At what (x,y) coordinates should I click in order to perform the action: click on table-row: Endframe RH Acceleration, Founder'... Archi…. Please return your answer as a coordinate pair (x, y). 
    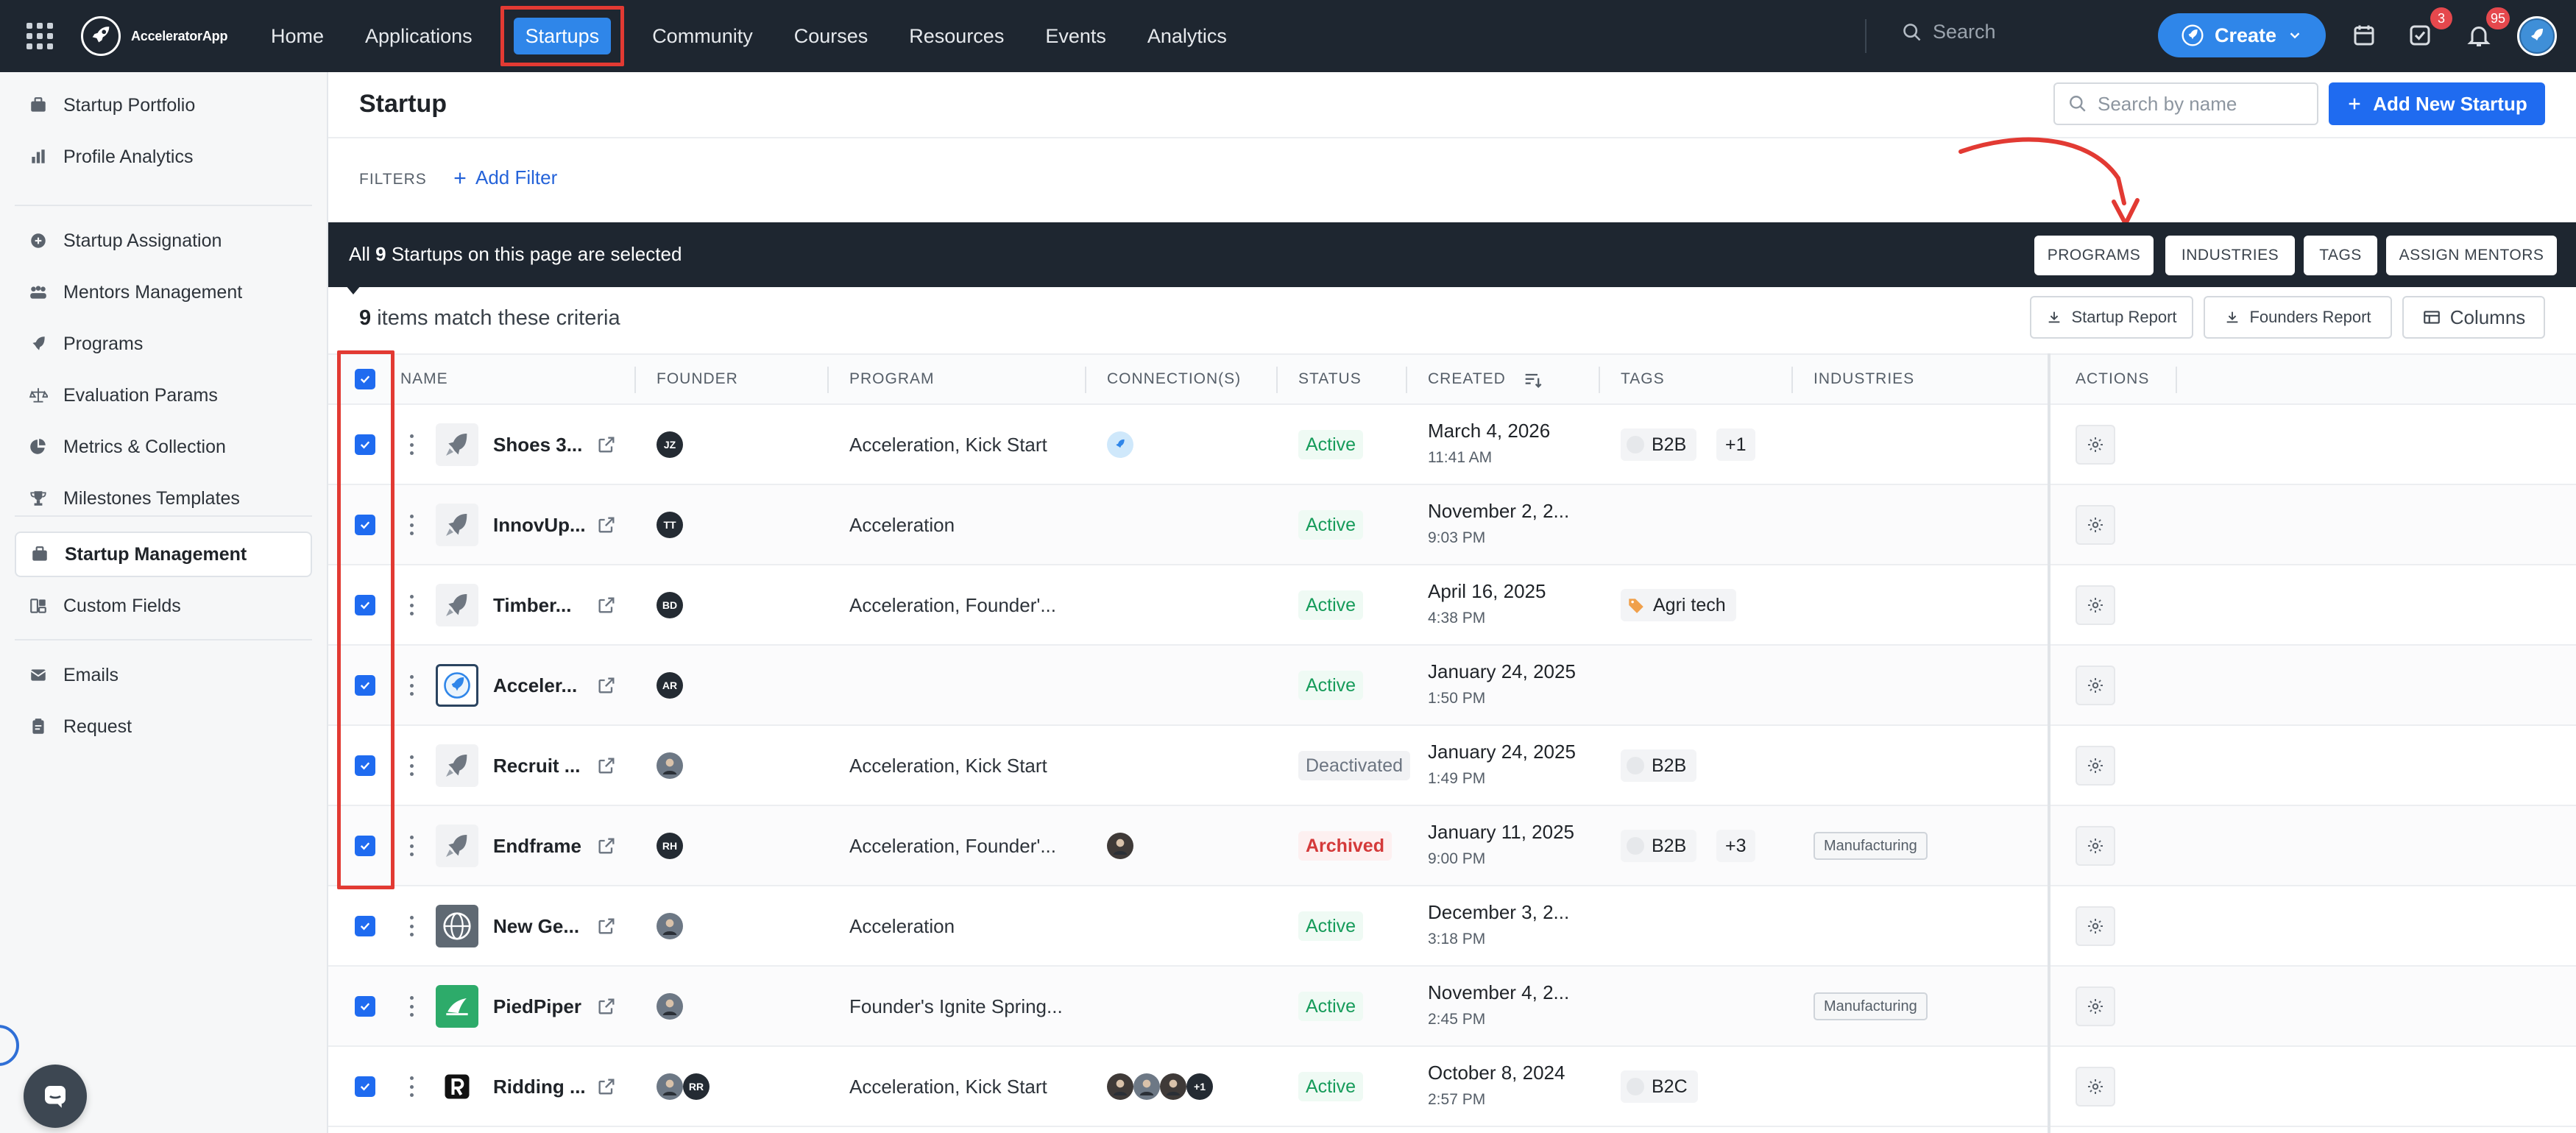
    Looking at the image, I should click on (1452, 846).